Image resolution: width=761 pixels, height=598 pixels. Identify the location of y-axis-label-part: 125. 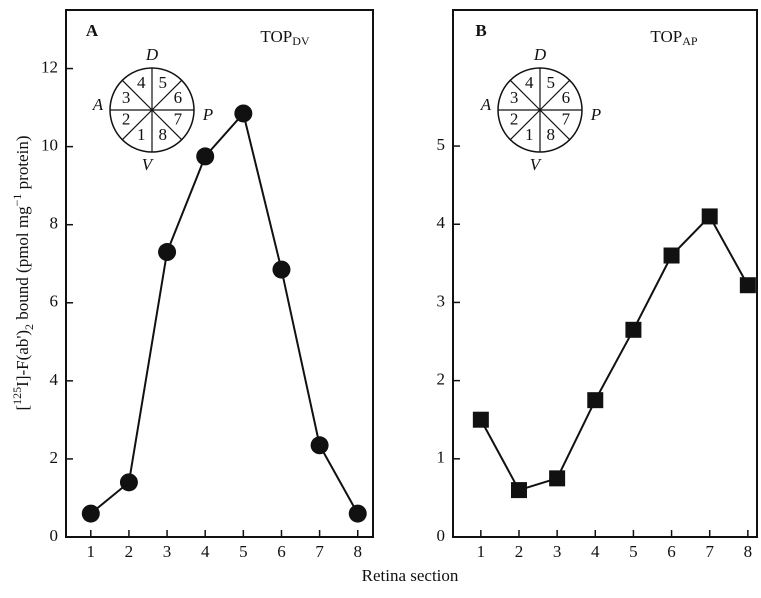
(17, 396).